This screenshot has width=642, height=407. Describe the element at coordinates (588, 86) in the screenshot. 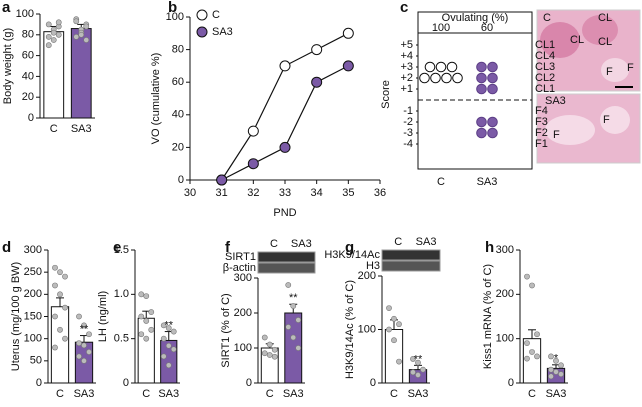

I see `histology` at that location.